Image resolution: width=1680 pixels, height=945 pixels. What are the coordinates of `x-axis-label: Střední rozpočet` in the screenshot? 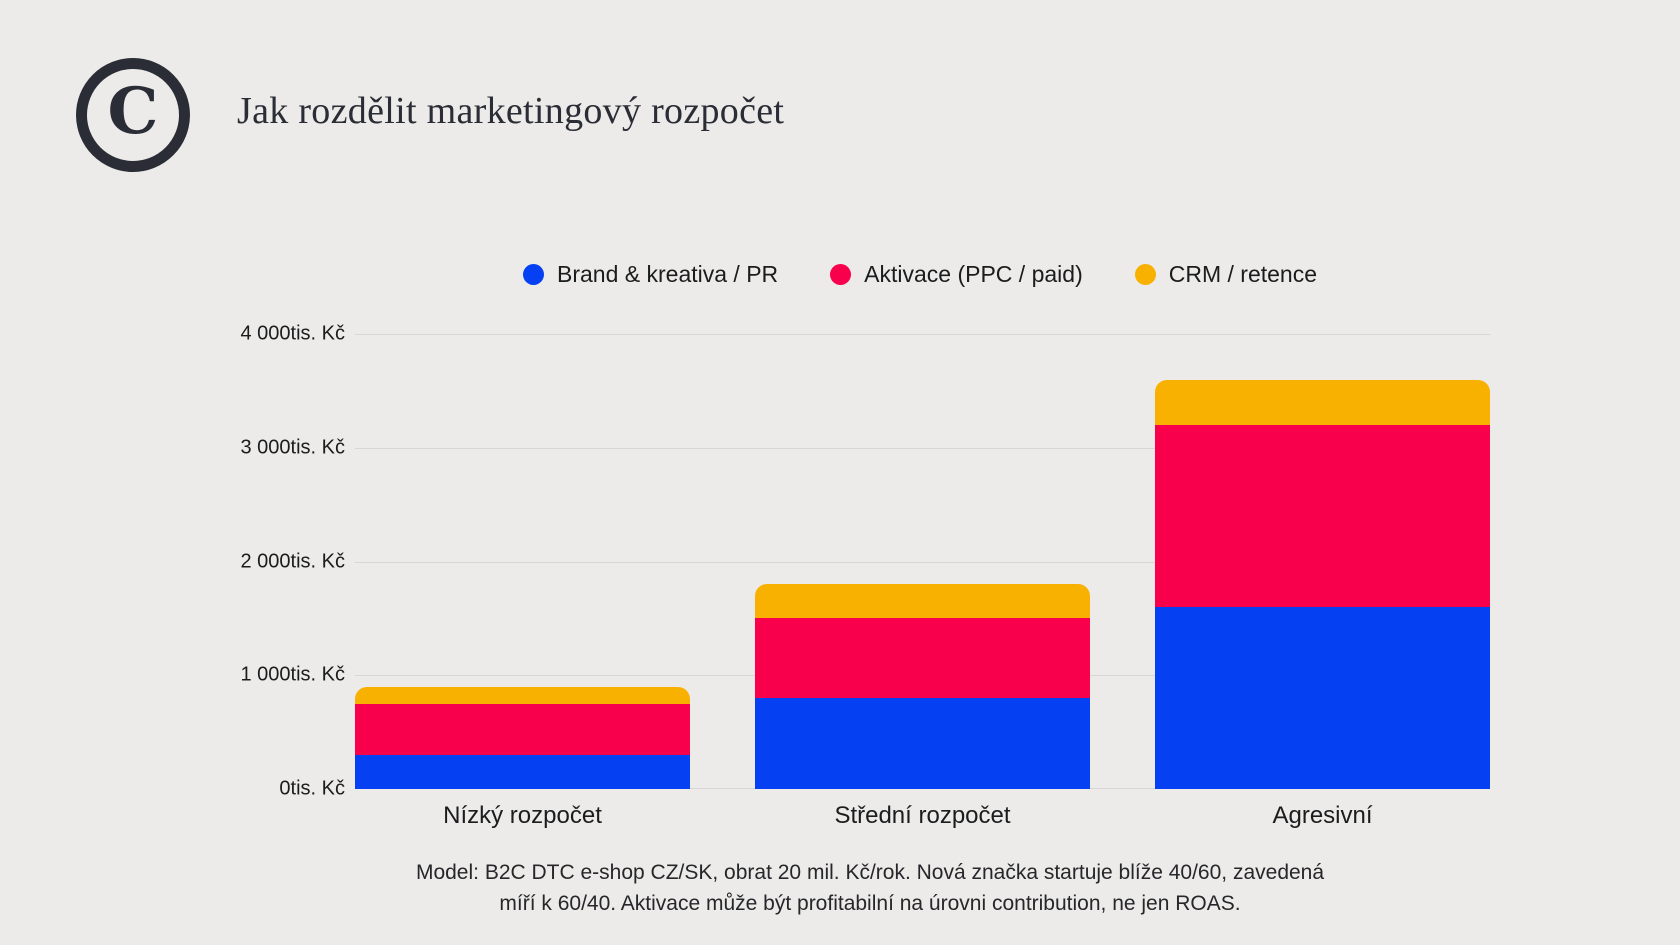 It's located at (922, 815).